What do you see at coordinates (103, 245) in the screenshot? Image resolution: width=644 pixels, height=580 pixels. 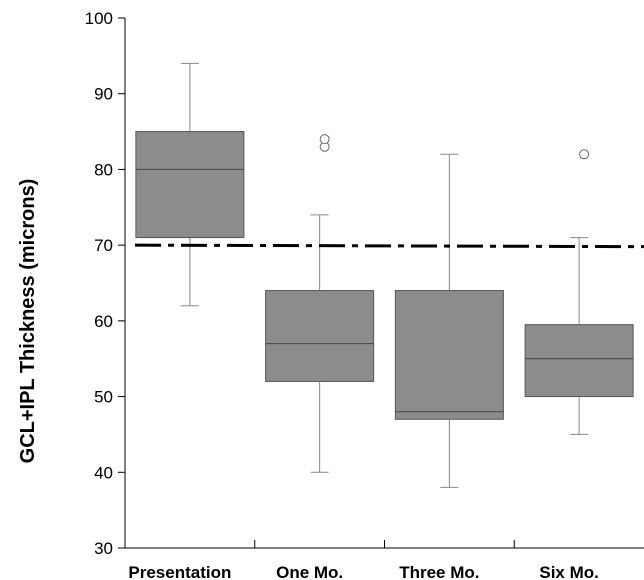 I see `y-tick-label: 70` at bounding box center [103, 245].